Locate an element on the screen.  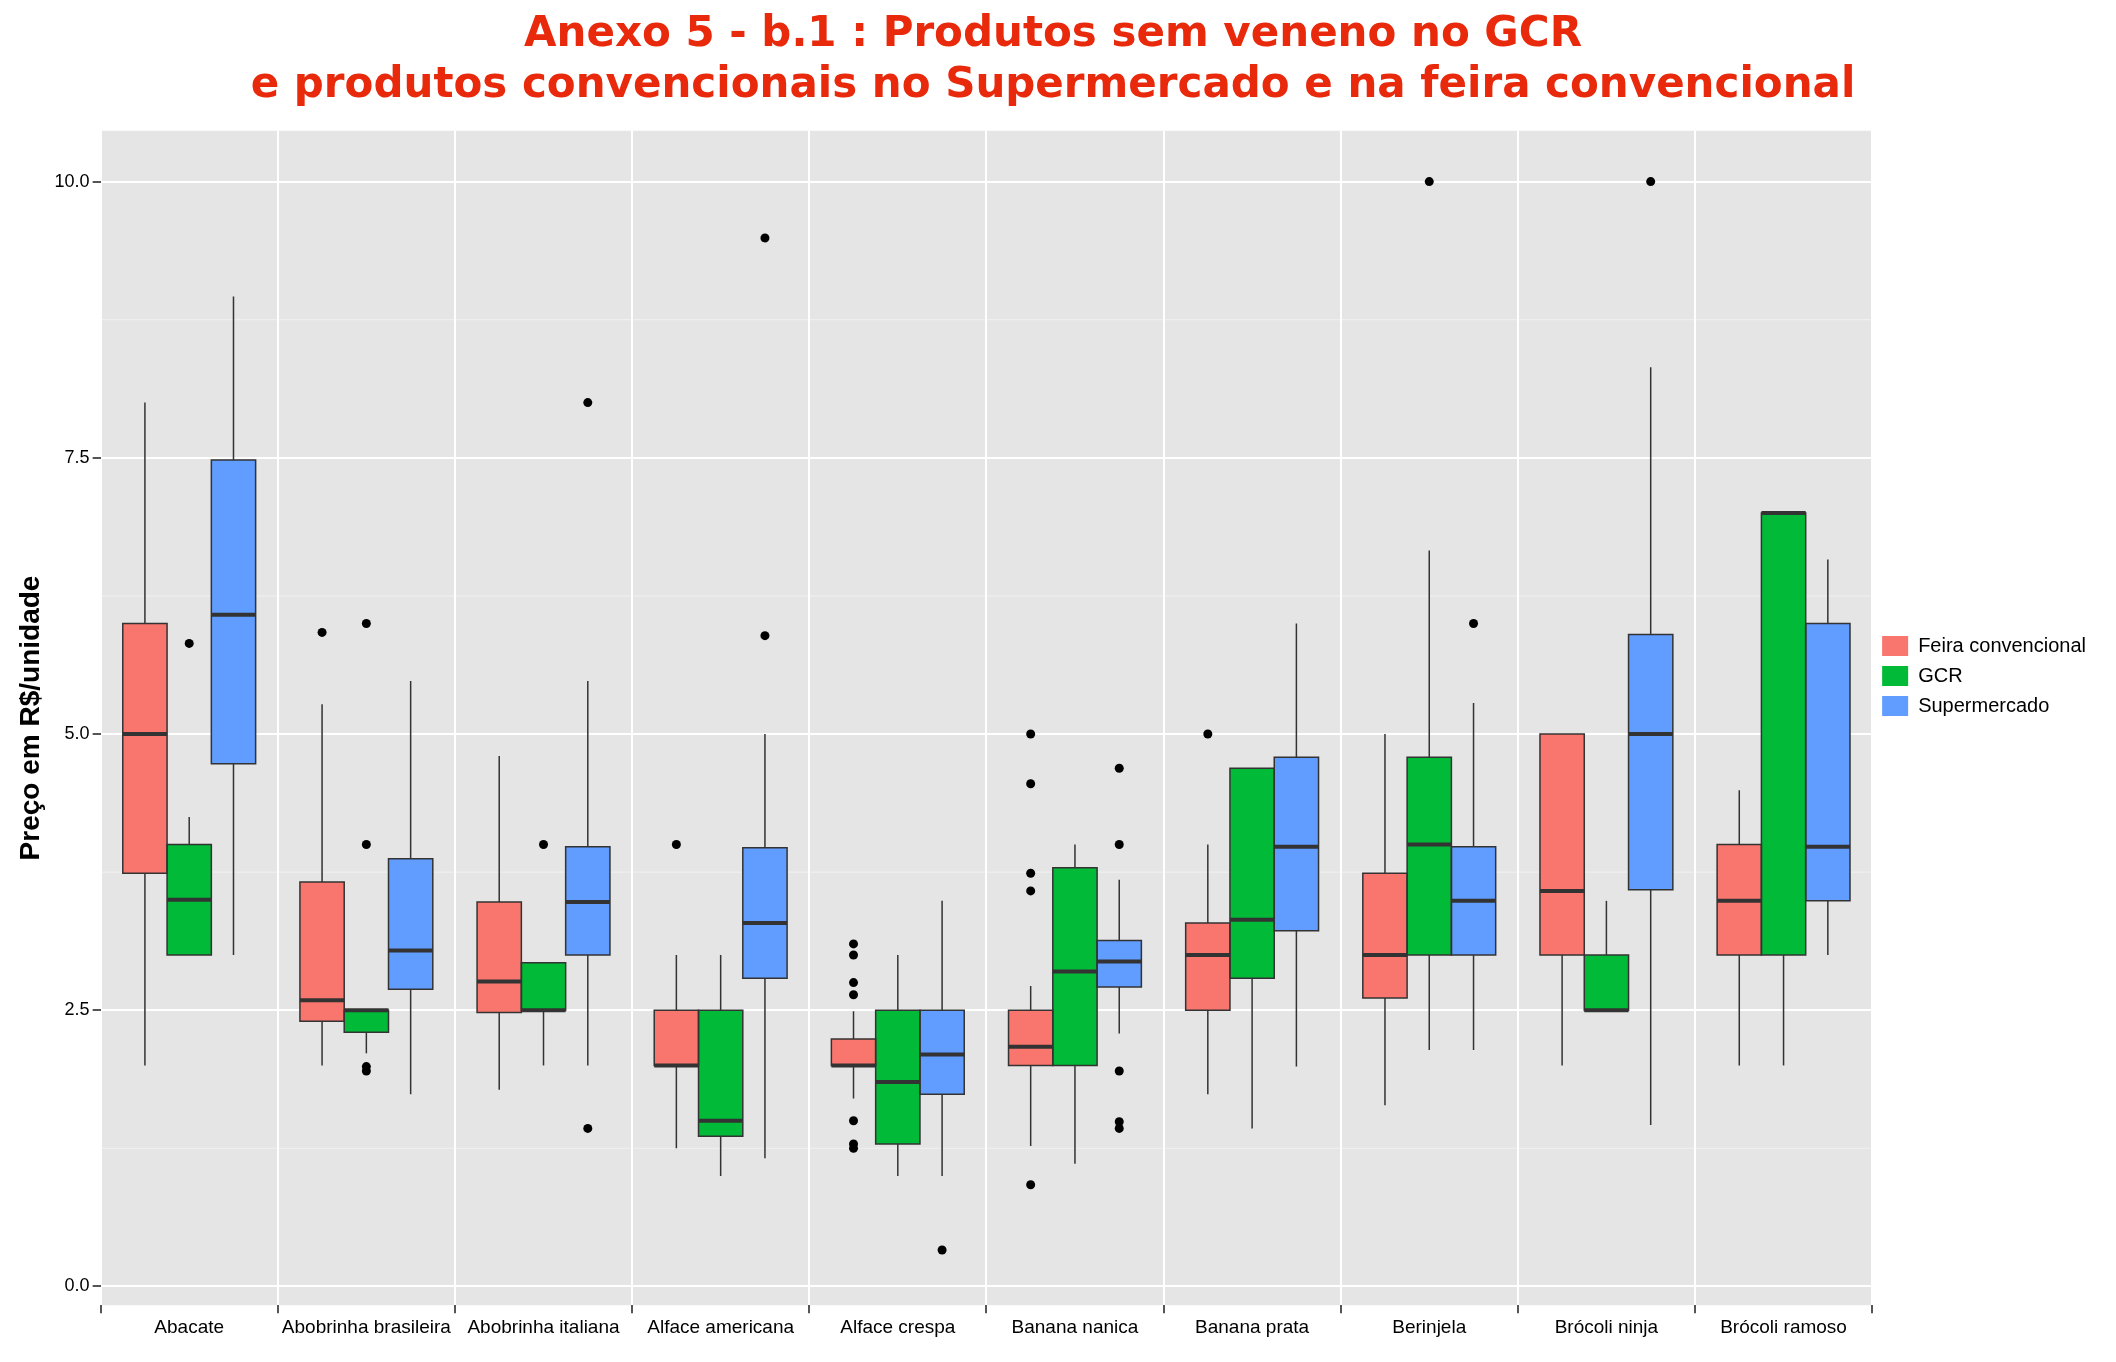
x-tick-label: Banana nanica is located at coordinates (1075, 1326).